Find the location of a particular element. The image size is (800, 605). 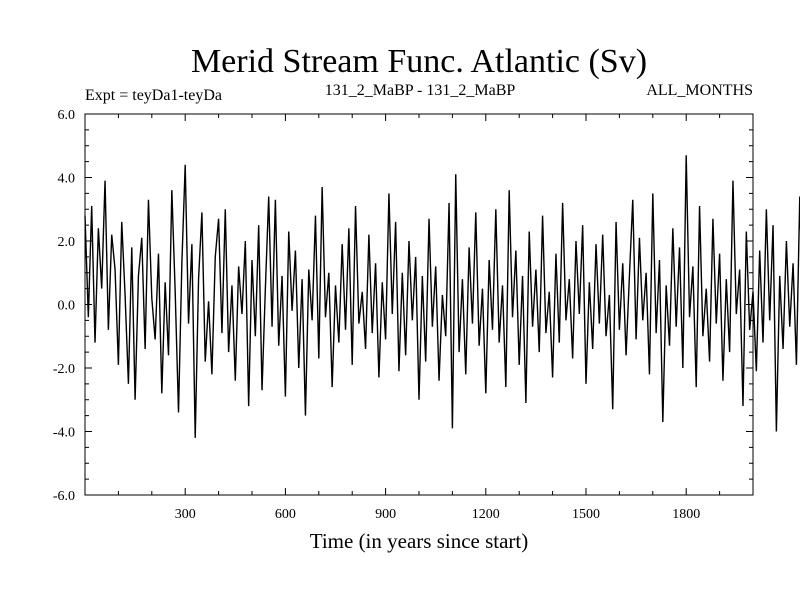

x-tick-label: 1500 is located at coordinates (586, 514).